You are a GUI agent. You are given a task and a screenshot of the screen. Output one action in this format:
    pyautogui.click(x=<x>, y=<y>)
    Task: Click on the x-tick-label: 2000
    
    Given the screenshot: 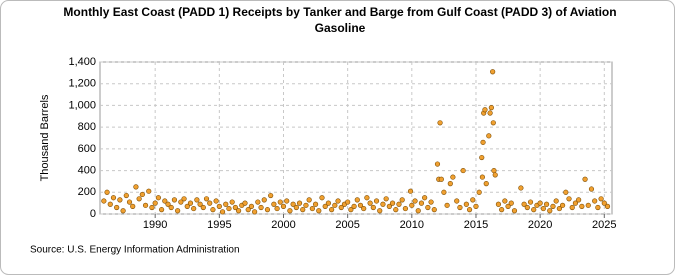 What is the action you would take?
    pyautogui.click(x=283, y=225)
    